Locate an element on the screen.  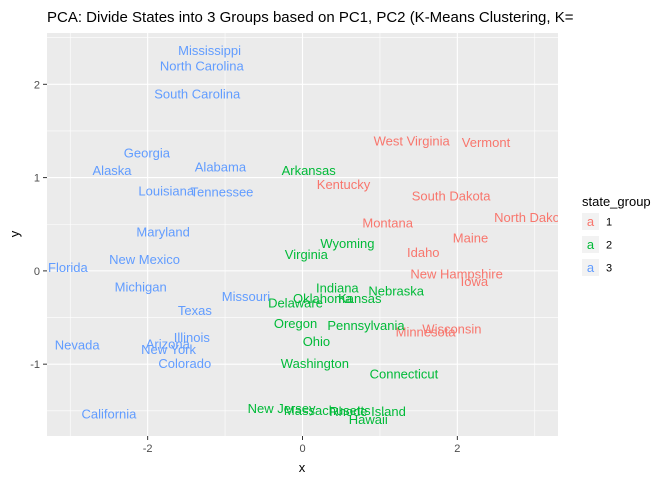
state-label-new-hampshire: New Hampshire is located at coordinates (456, 274).